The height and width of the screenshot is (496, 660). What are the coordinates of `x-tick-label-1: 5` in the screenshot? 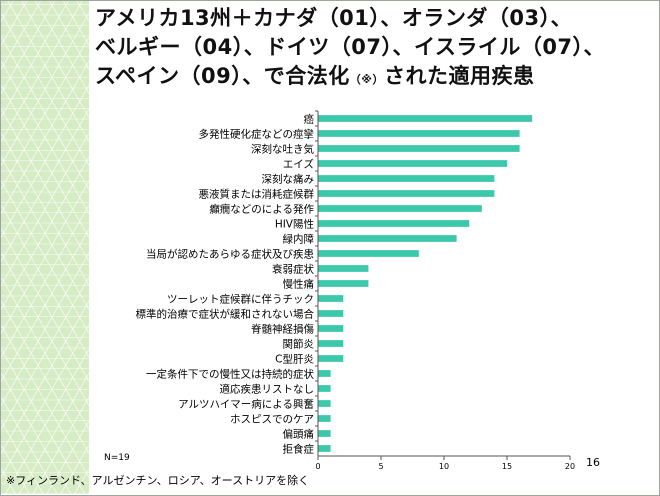 It's located at (380, 466).